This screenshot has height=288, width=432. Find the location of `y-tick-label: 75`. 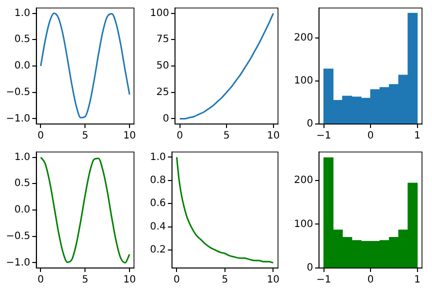

y-tick-label: 75 is located at coordinates (163, 40).